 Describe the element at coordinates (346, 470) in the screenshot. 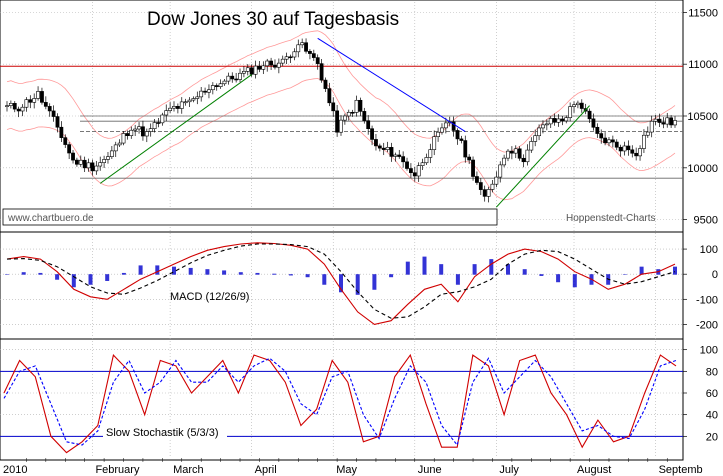

I see `month-label: May` at that location.